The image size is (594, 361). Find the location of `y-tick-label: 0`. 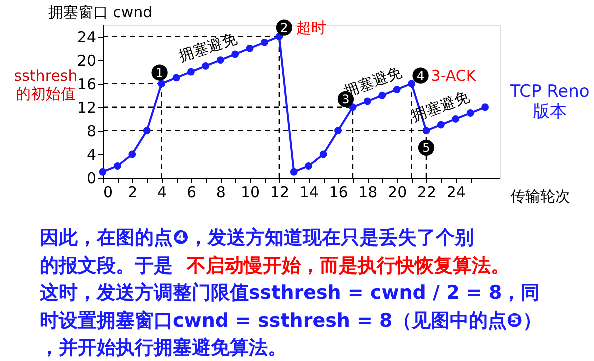

y-tick-label: 0 is located at coordinates (91, 179).